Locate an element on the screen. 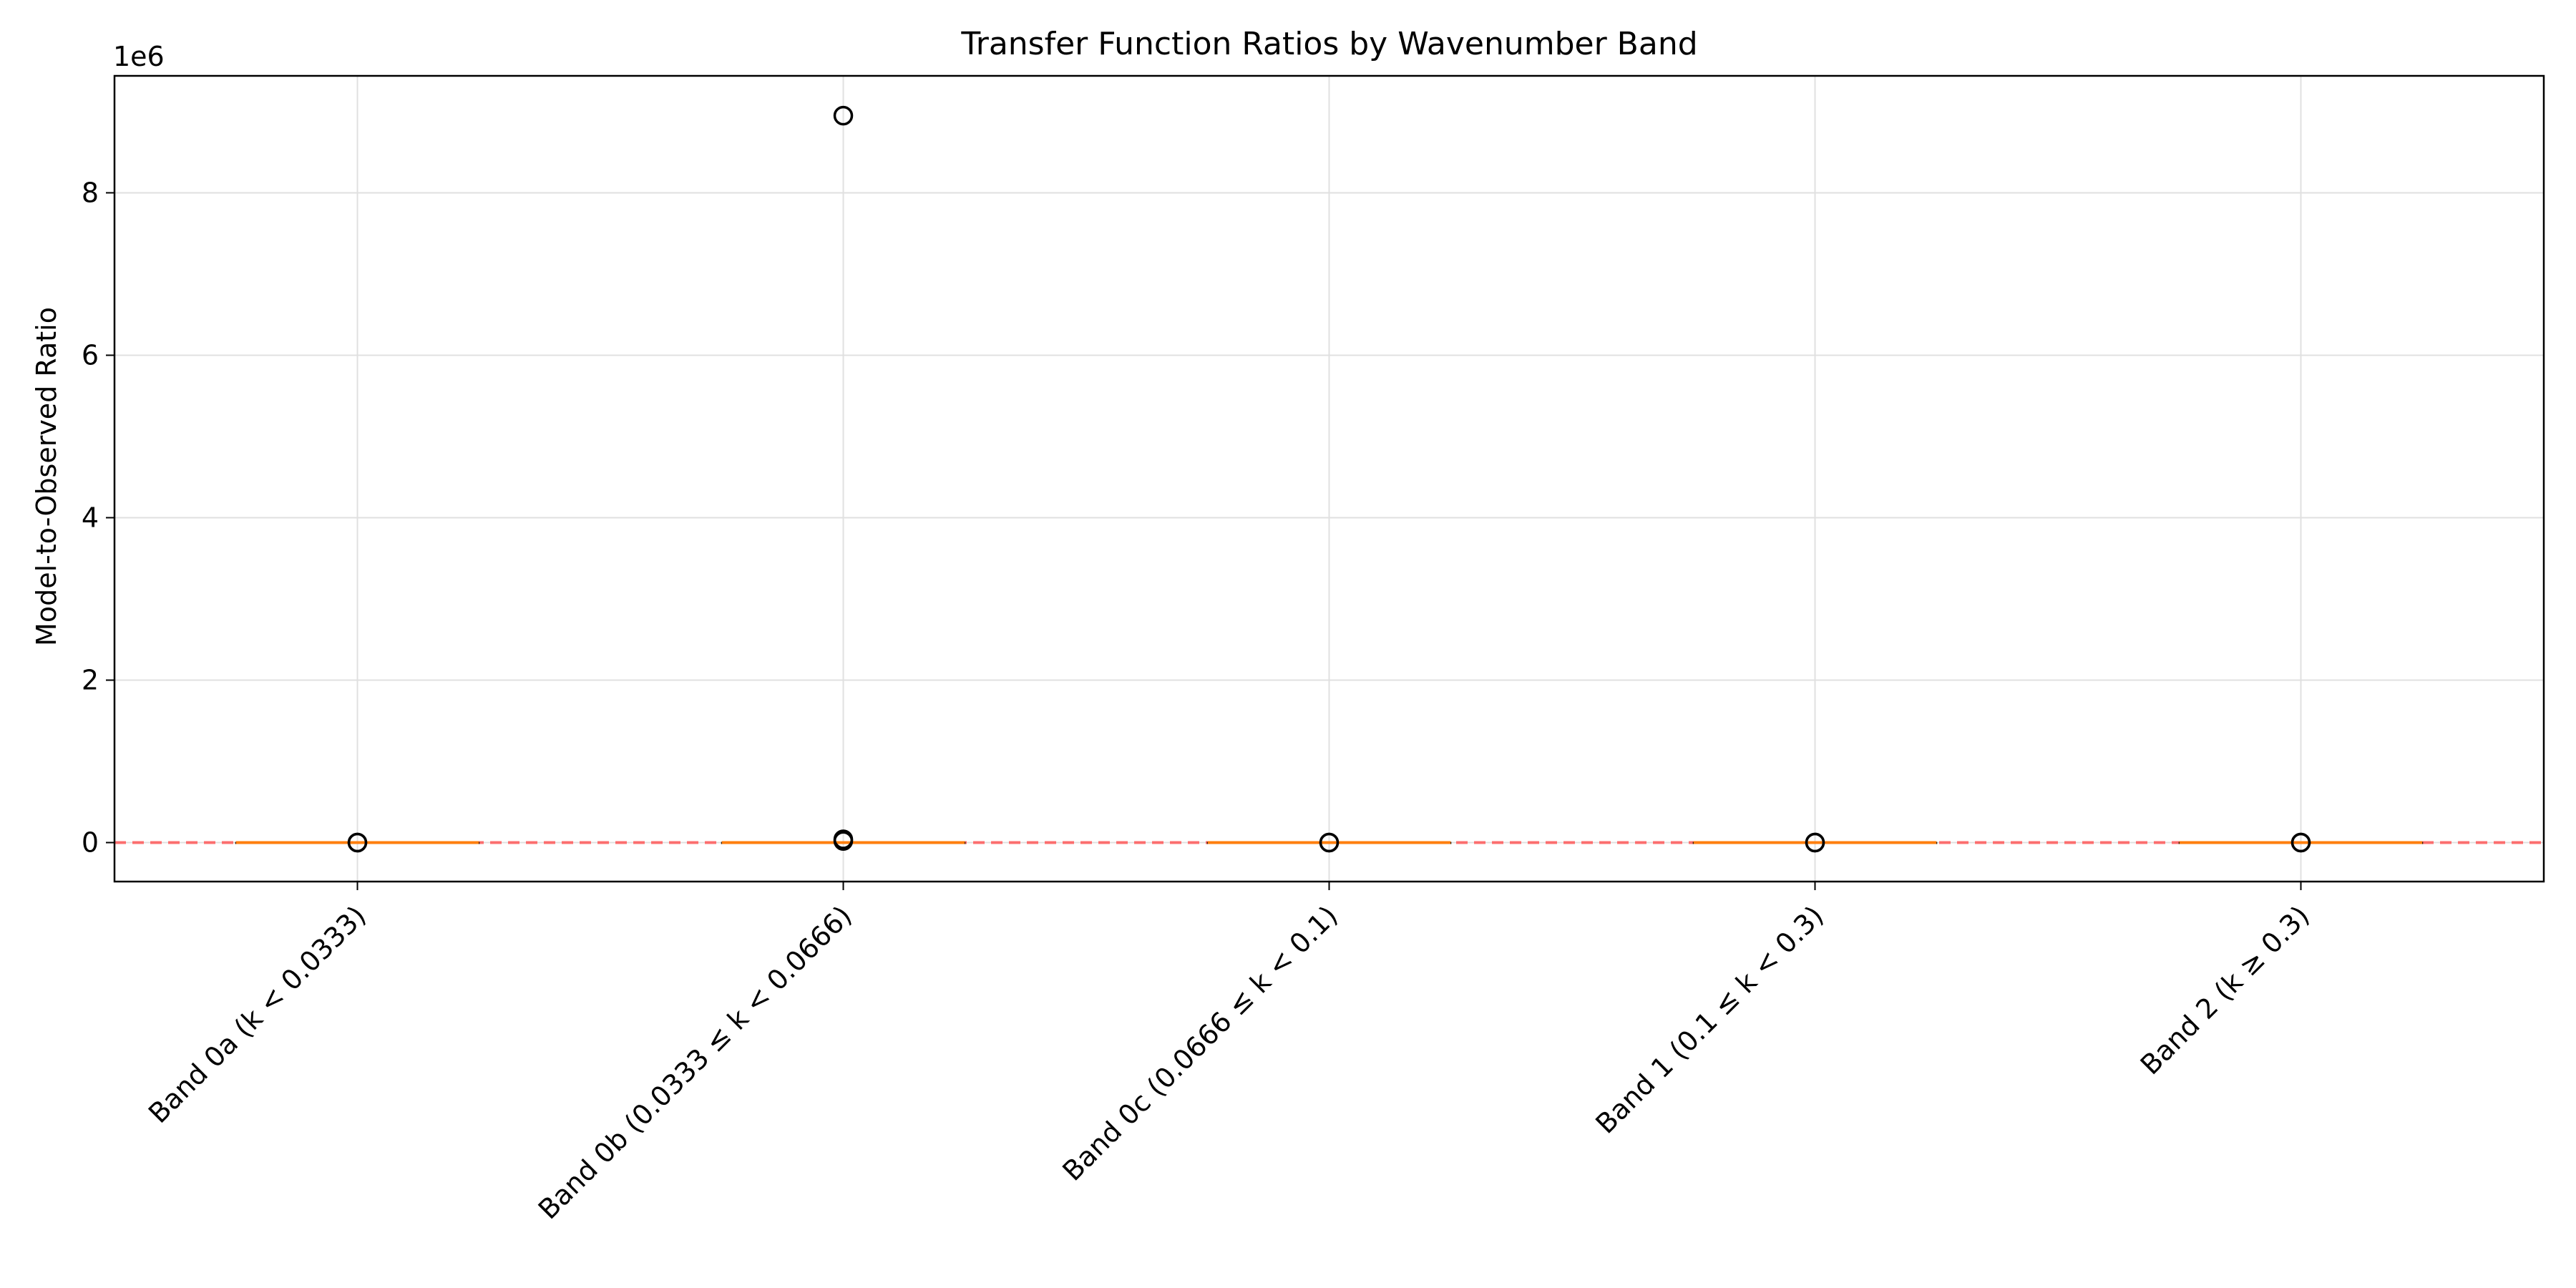 The image size is (2576, 1288). y-tick-label: 2 is located at coordinates (90, 680).